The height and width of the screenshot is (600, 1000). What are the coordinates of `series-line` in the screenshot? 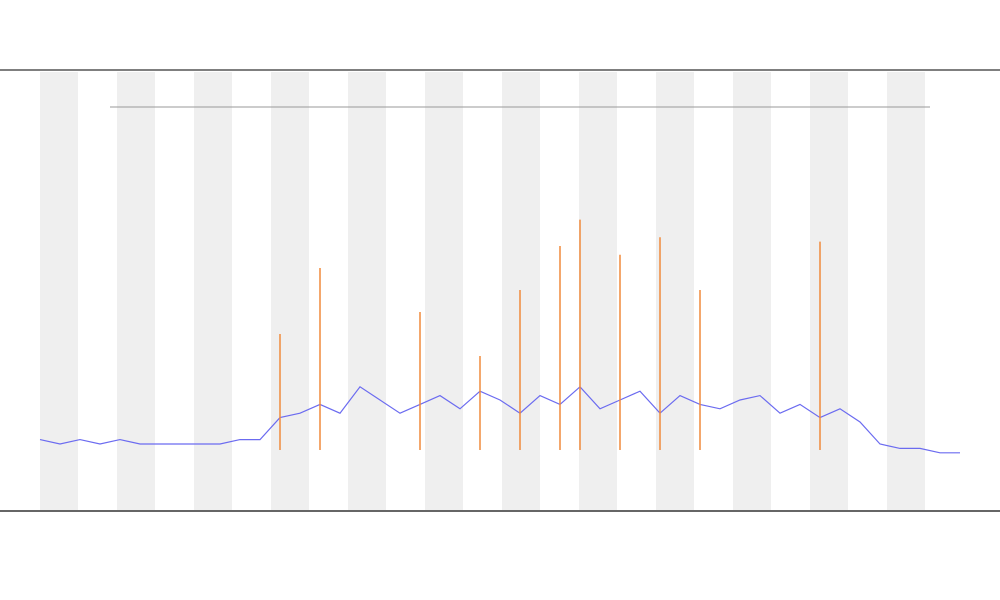 It's located at (499, 419).